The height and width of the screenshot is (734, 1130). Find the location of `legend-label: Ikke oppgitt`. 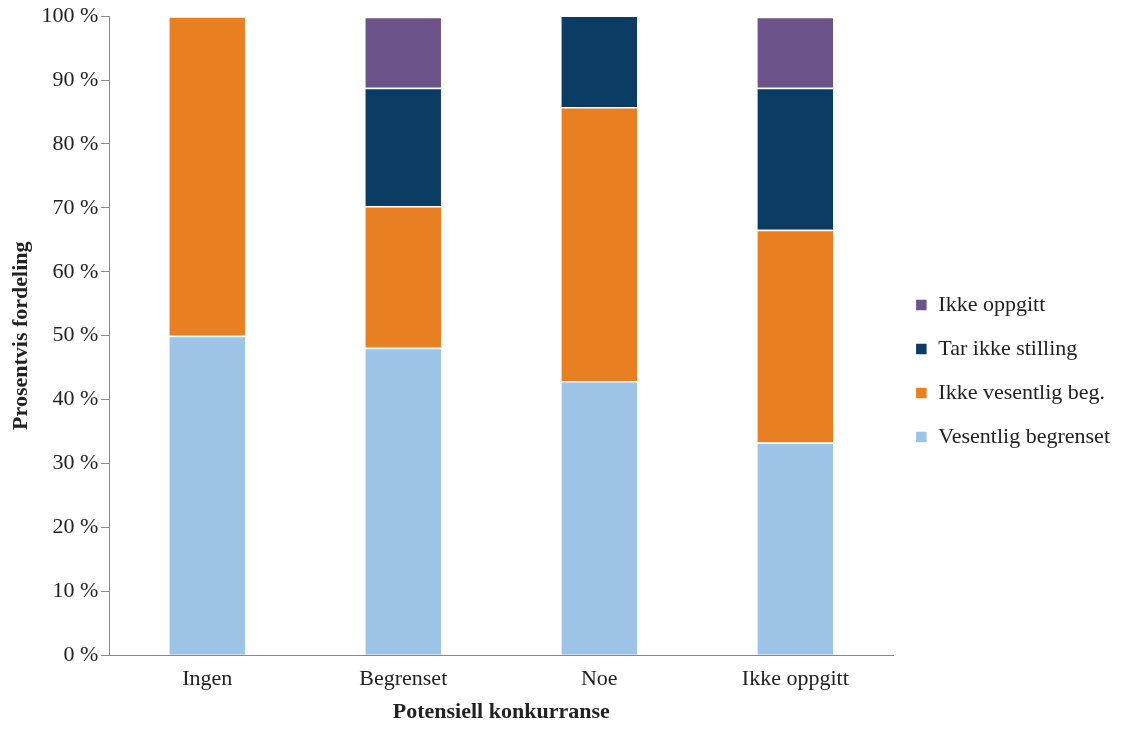

legend-label: Ikke oppgitt is located at coordinates (992, 303).